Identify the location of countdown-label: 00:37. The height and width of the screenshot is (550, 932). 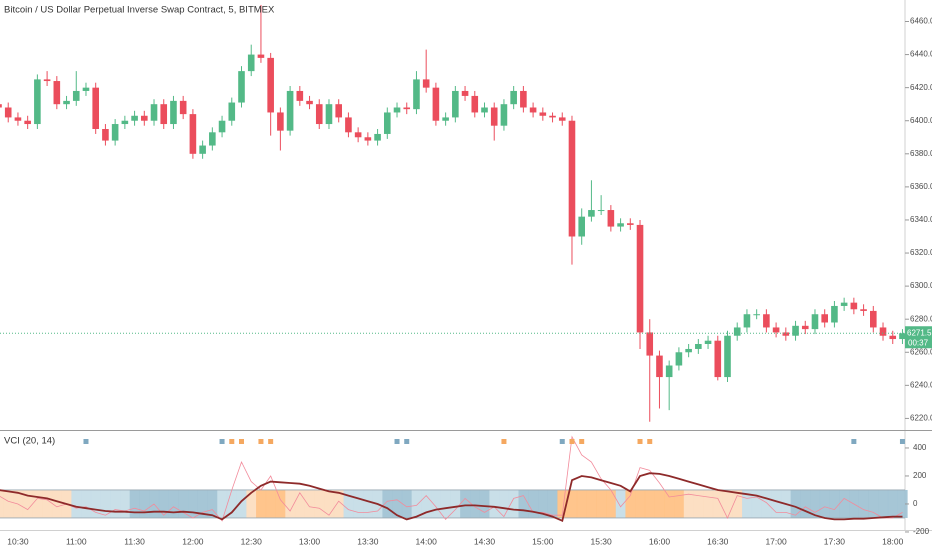
(918, 342).